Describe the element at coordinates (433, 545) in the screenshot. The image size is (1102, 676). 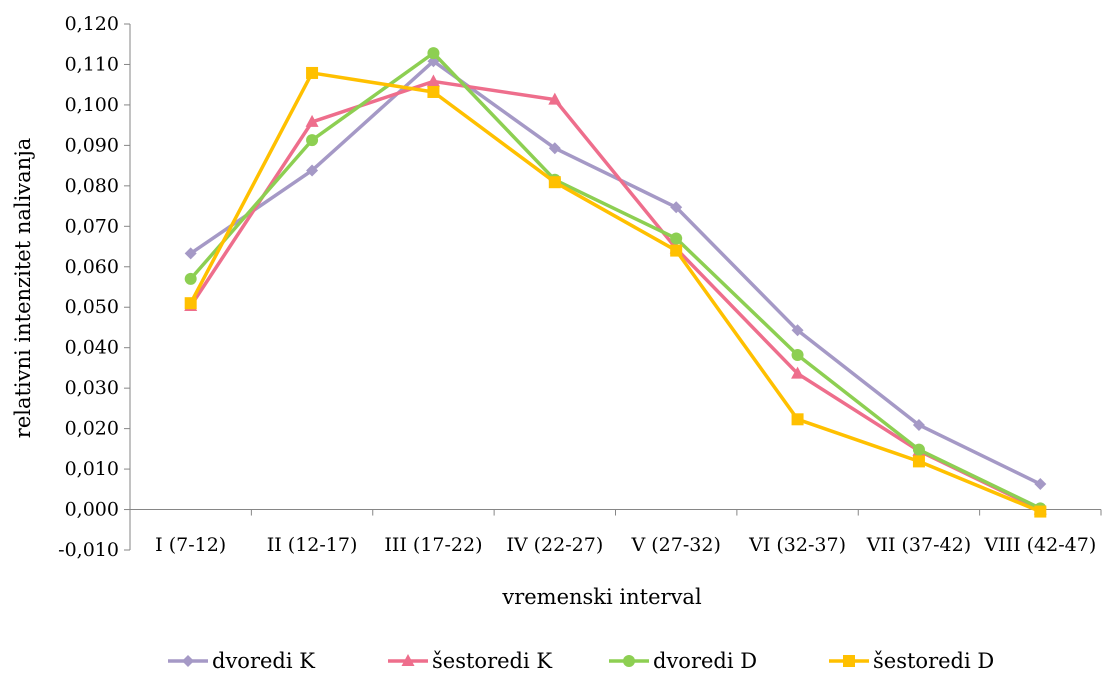
I see `x-tick-label: III (17-22)` at that location.